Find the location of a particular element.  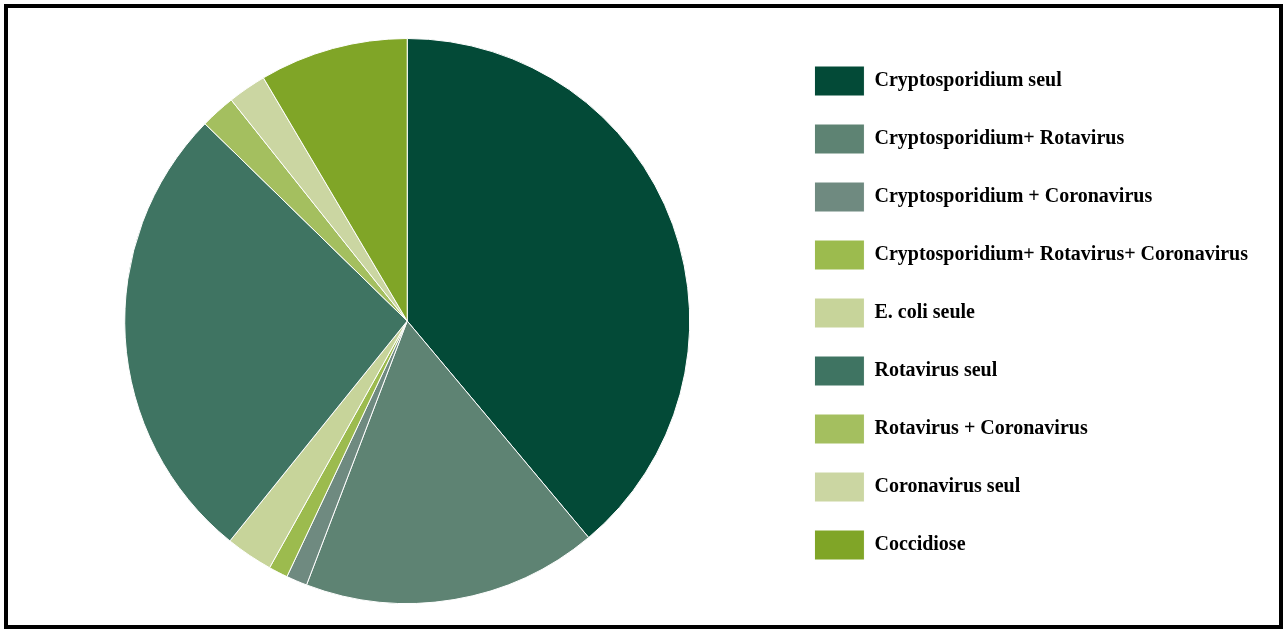

legend-label: Cryptosporidium+ Rotavirus is located at coordinates (999, 138).